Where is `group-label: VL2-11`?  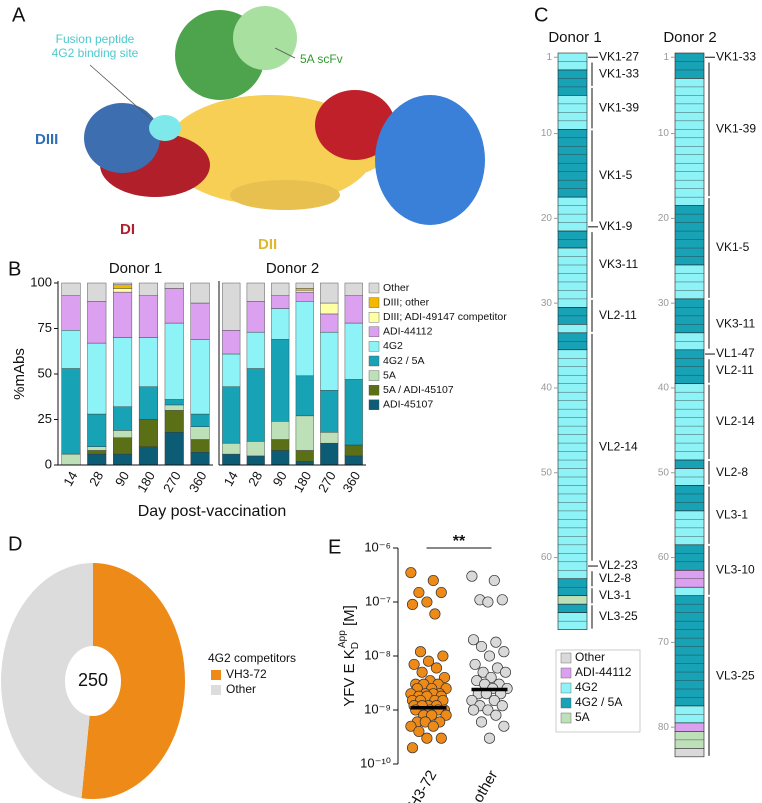
group-label: VL2-11 is located at coordinates (735, 370).